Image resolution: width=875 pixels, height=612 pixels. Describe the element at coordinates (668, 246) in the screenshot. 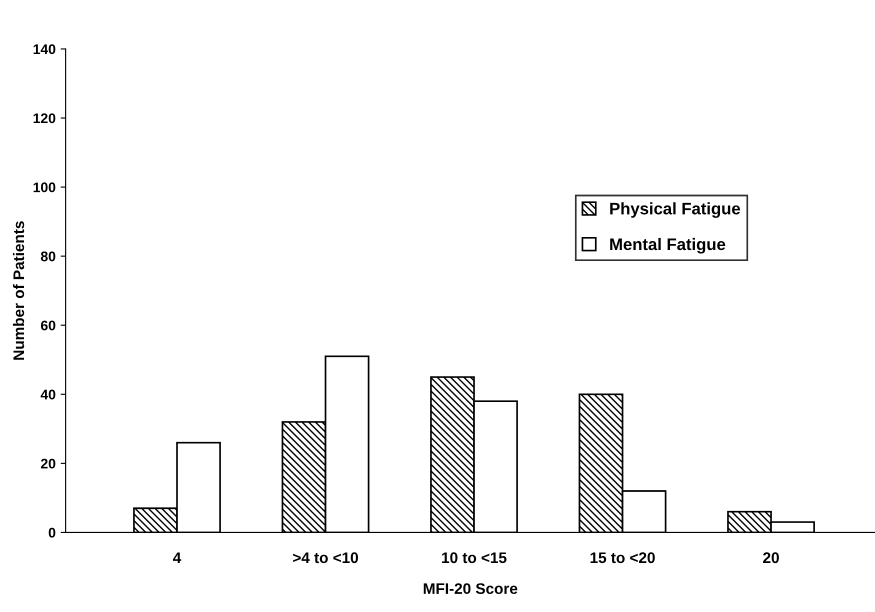

I see `legend-label: Mental Fatigue` at that location.